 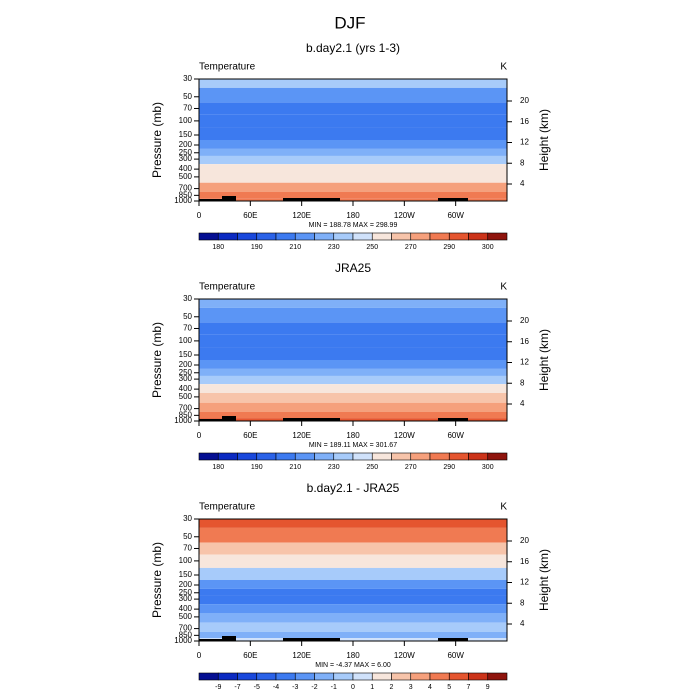 What do you see at coordinates (295, 687) in the screenshot?
I see `colorbar-label: -3` at bounding box center [295, 687].